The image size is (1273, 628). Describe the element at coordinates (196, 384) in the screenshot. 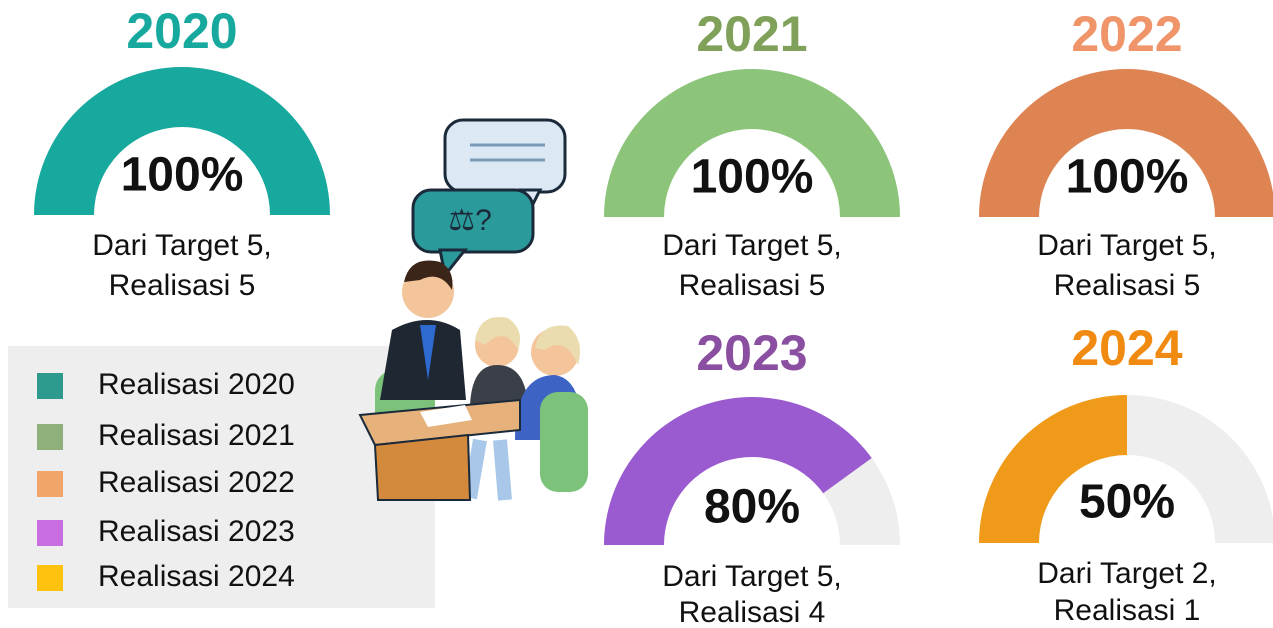

I see `legend-label: Realisasi 2020` at that location.